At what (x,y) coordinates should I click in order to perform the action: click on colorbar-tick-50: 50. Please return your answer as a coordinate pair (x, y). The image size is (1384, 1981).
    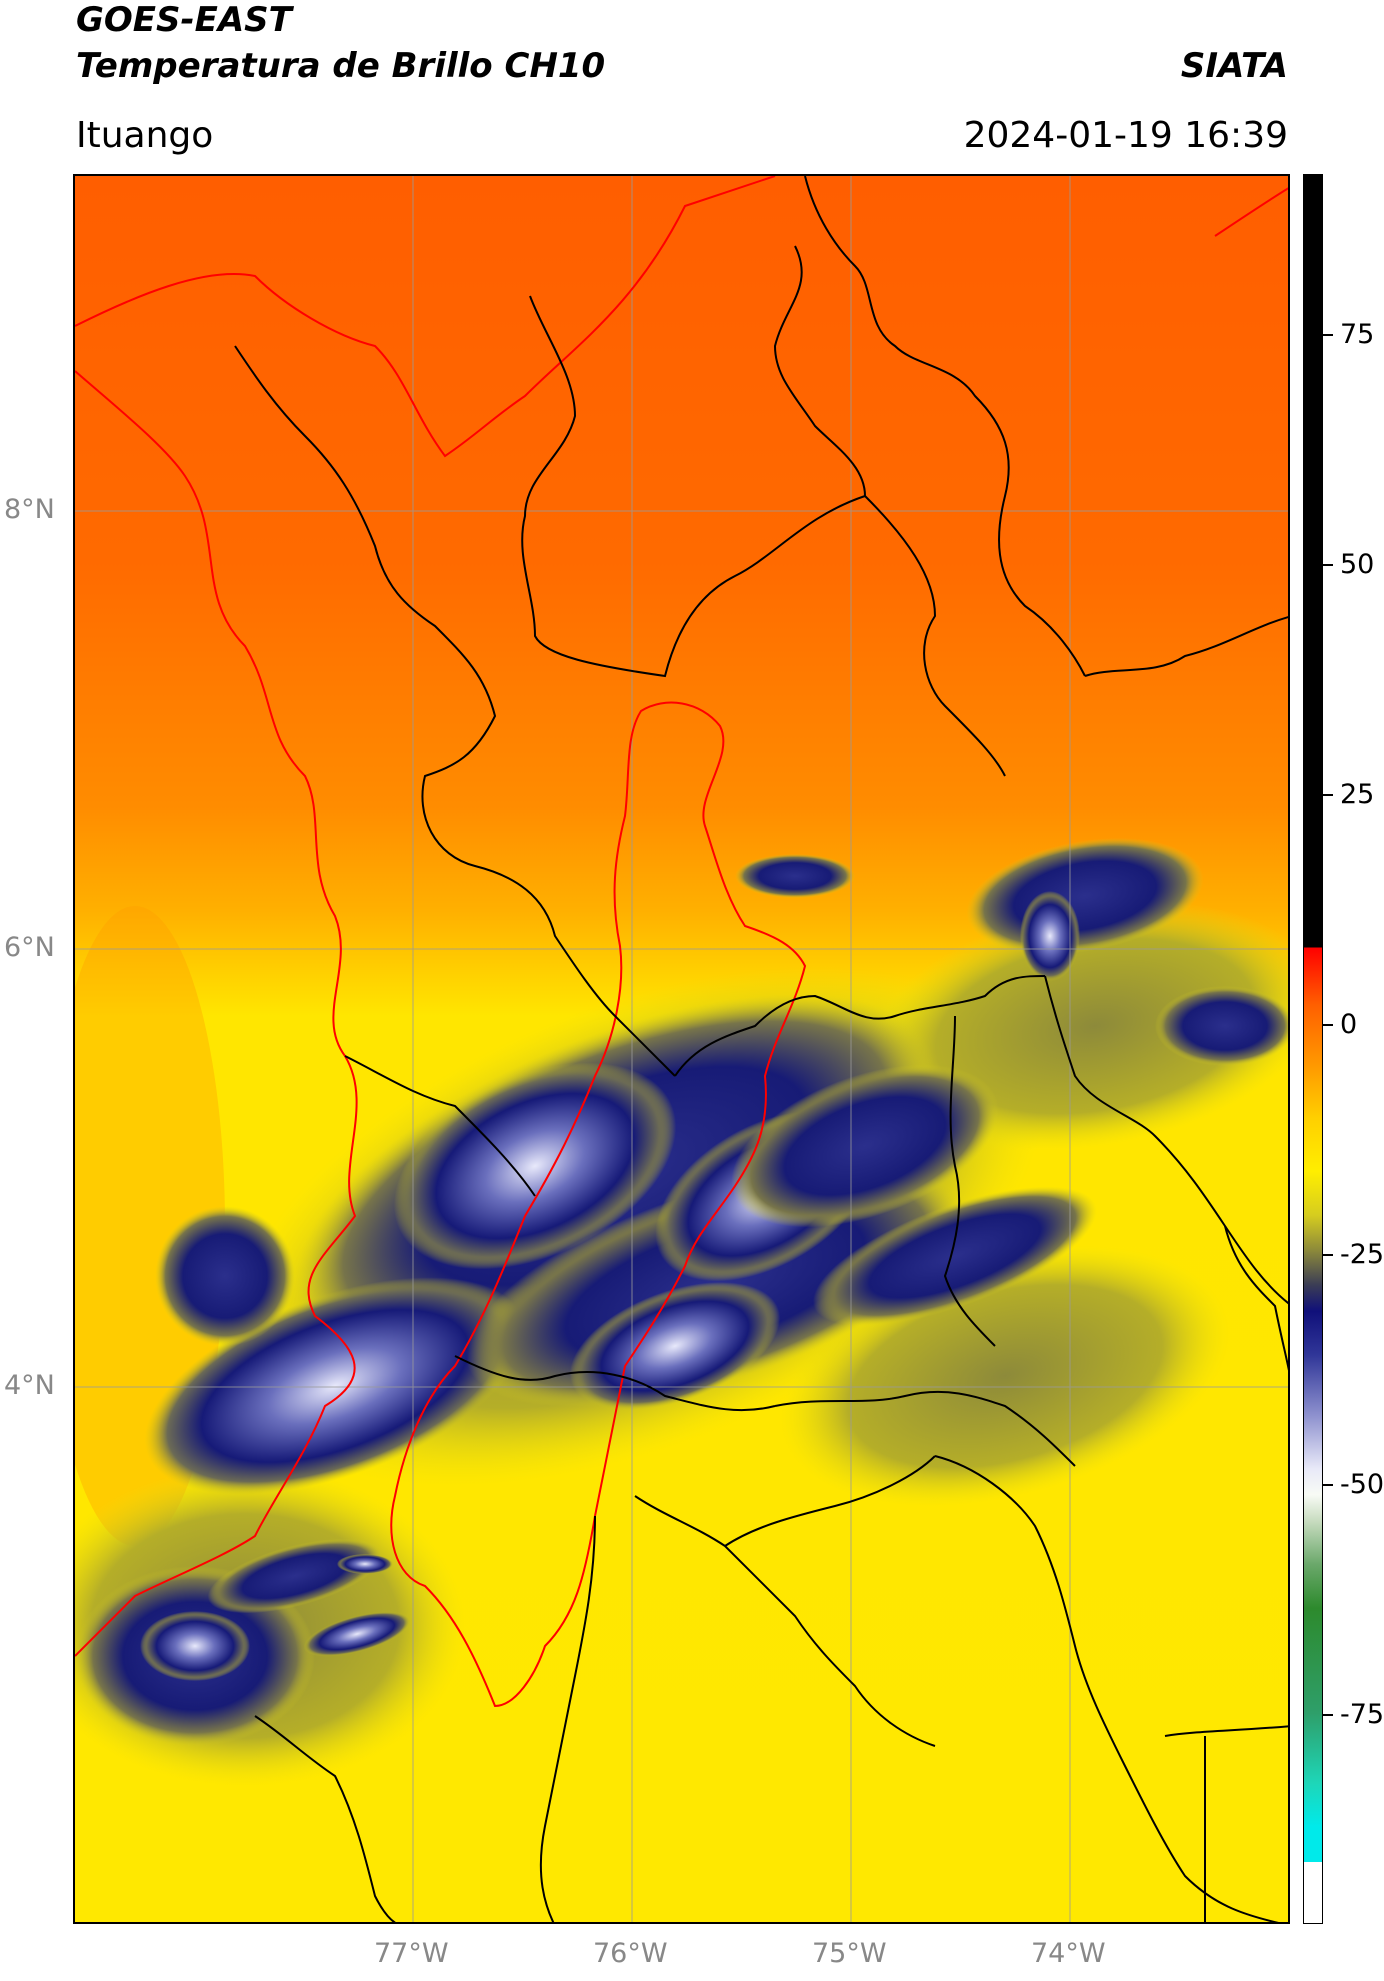
    Looking at the image, I should click on (1357, 564).